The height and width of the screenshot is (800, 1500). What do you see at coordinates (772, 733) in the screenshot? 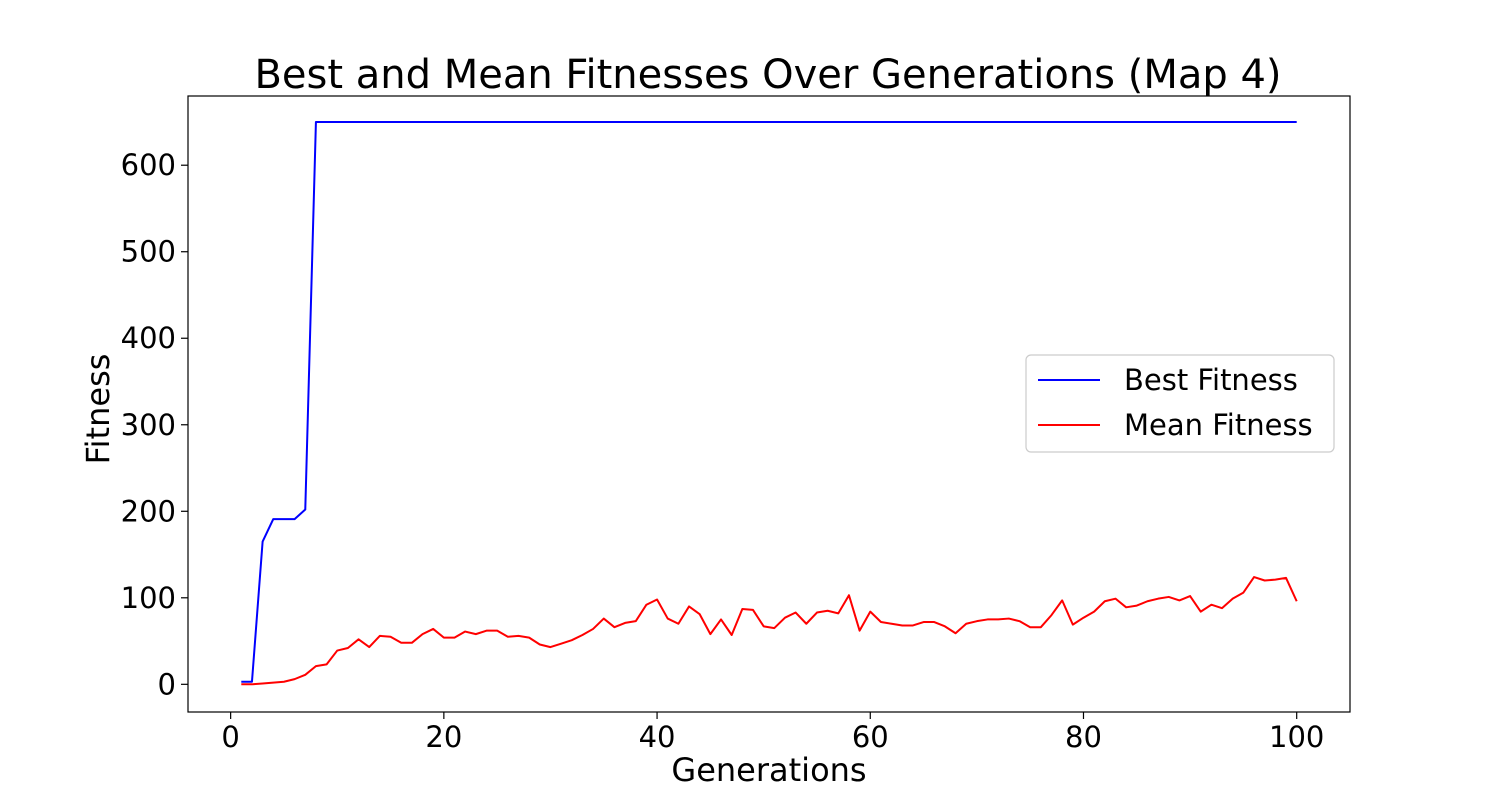
I see `x-axis: 0 20 40 60 80 100` at bounding box center [772, 733].